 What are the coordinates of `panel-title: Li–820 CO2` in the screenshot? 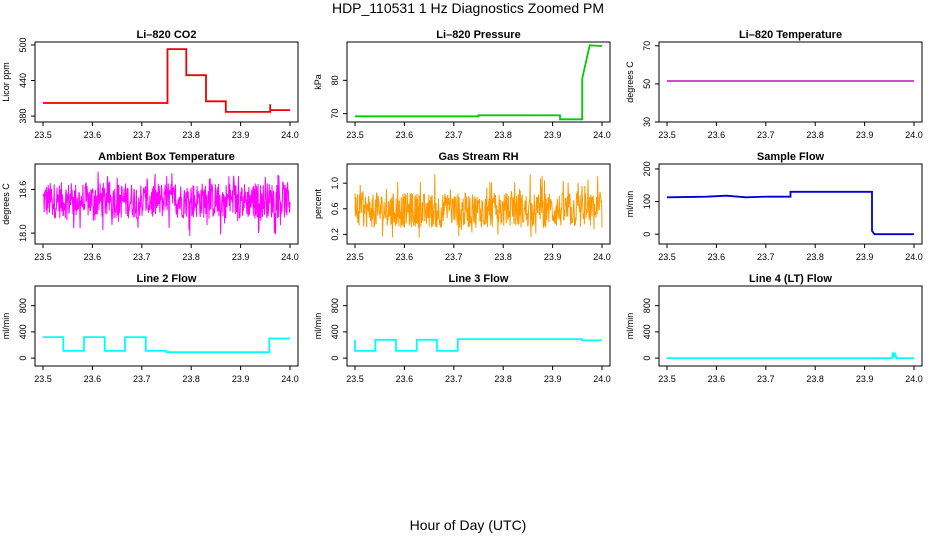 It's located at (167, 35).